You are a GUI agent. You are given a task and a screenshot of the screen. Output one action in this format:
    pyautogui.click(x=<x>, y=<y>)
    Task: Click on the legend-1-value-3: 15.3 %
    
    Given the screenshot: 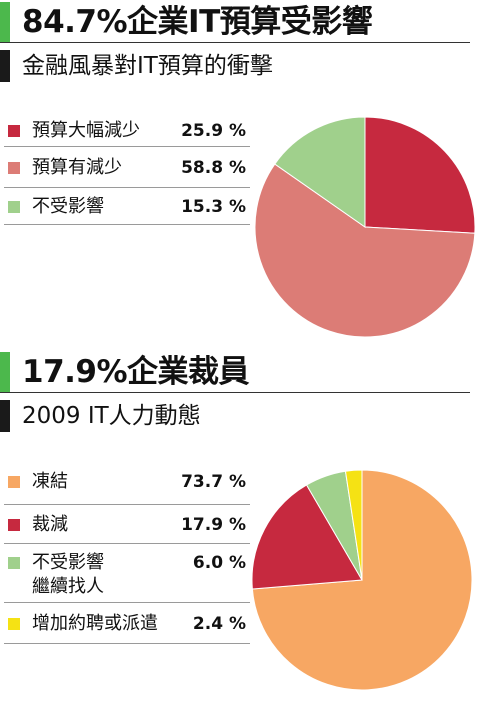 What is the action you would take?
    pyautogui.click(x=213, y=207)
    